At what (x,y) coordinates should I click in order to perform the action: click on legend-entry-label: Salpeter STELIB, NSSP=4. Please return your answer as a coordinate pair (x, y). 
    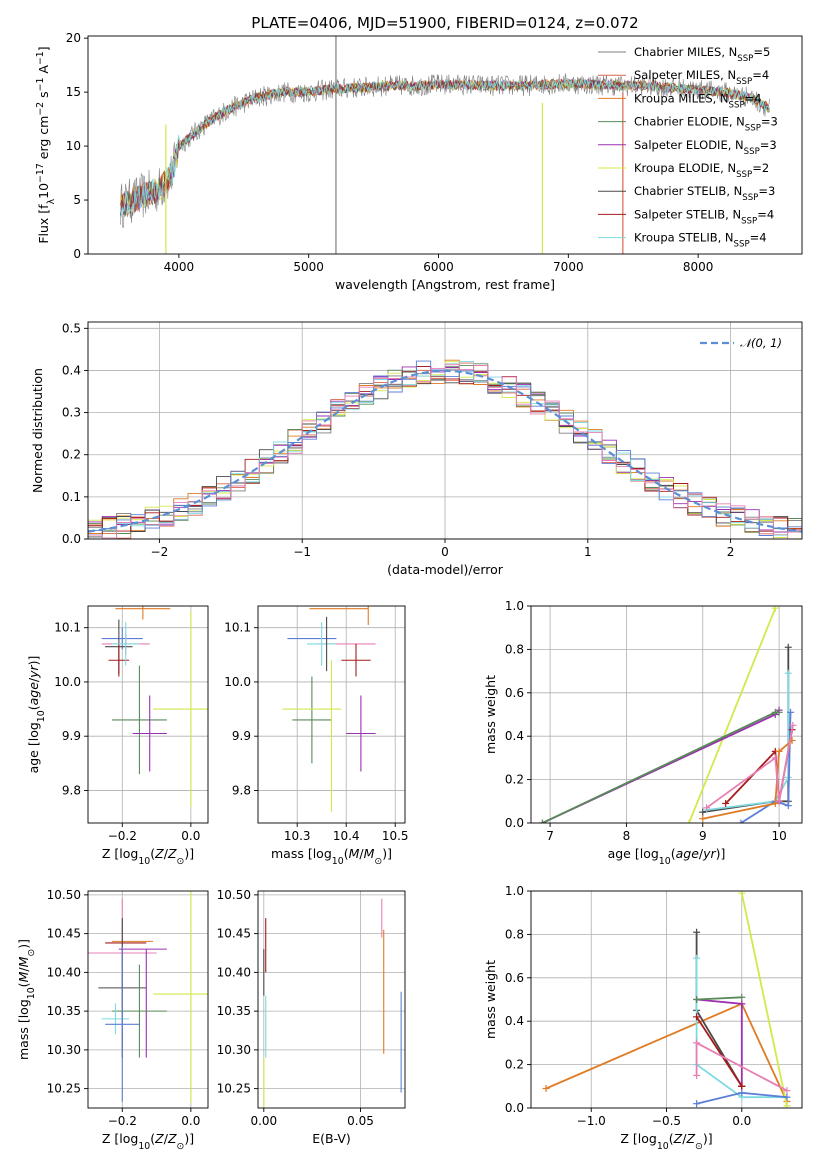
    Looking at the image, I should click on (704, 216).